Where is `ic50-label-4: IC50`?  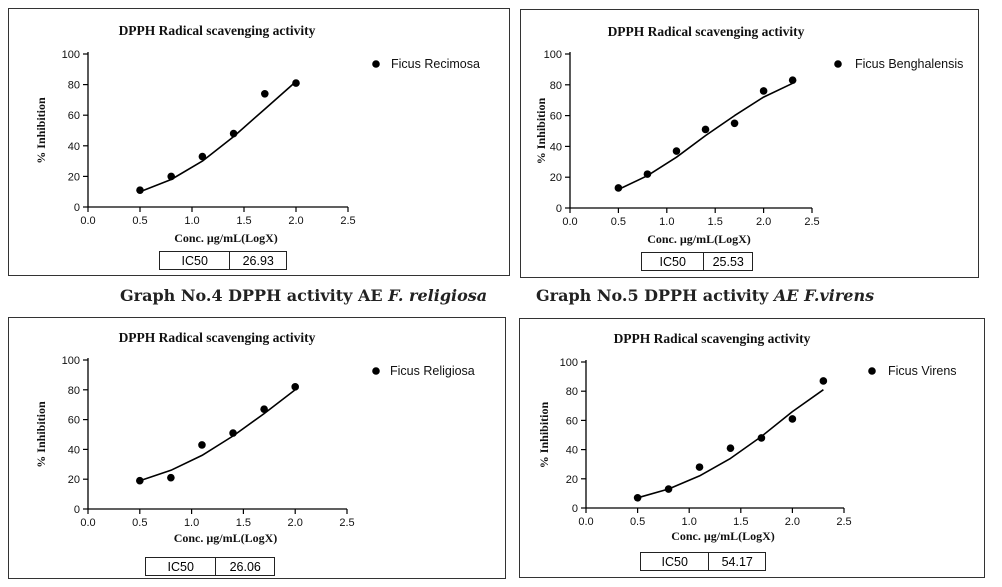
ic50-label-4: IC50 is located at coordinates (675, 561).